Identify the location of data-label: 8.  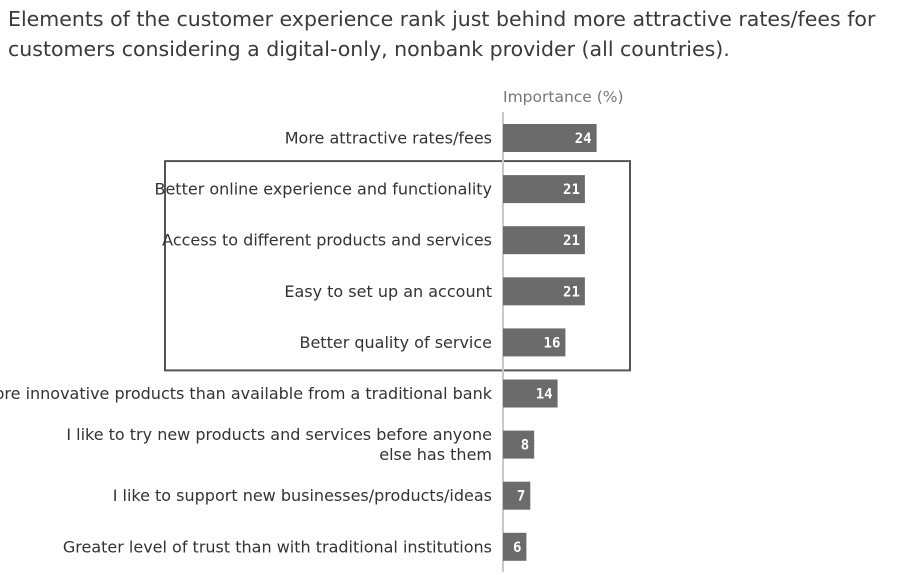
(525, 446).